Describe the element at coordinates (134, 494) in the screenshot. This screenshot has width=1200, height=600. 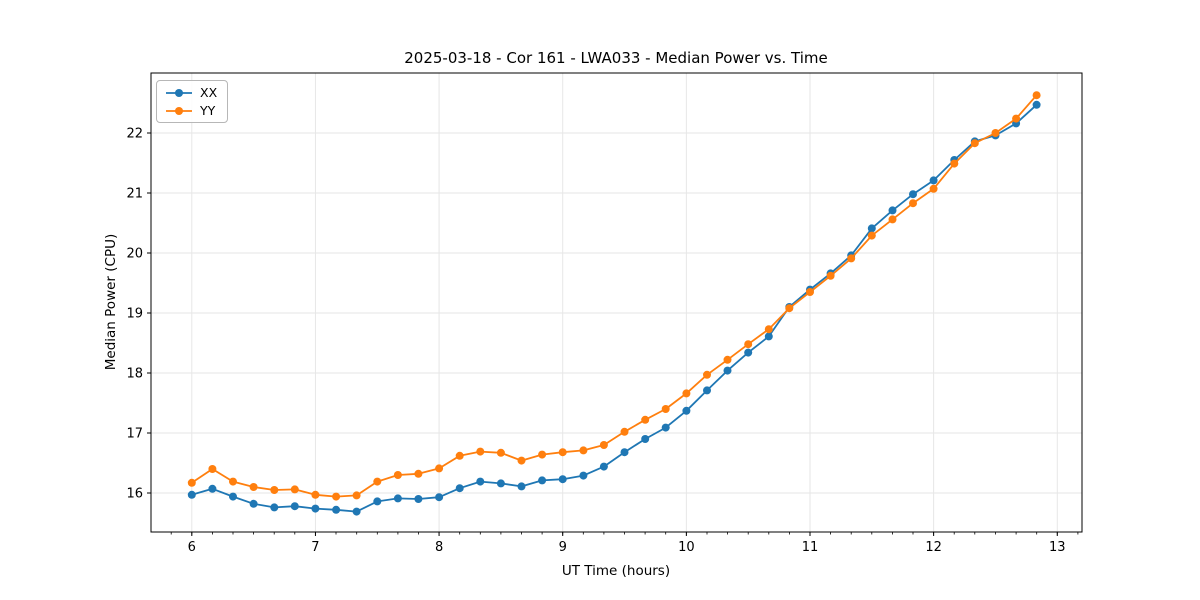
I see `y-tick-label-16: 16` at that location.